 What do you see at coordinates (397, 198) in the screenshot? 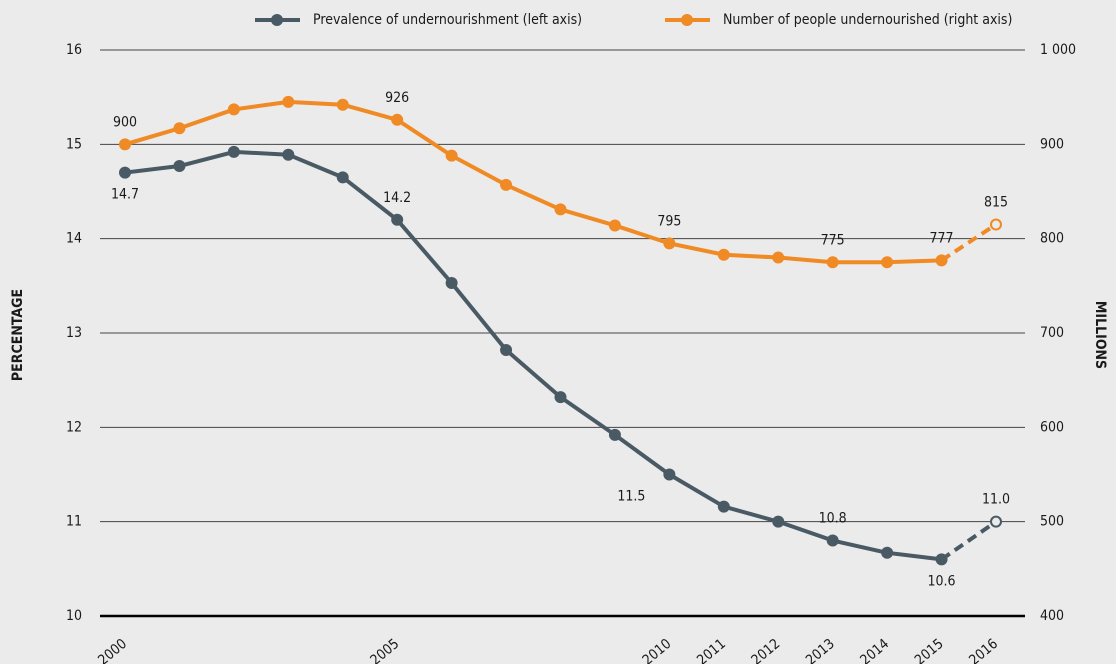
I see `data-label: 14.2` at bounding box center [397, 198].